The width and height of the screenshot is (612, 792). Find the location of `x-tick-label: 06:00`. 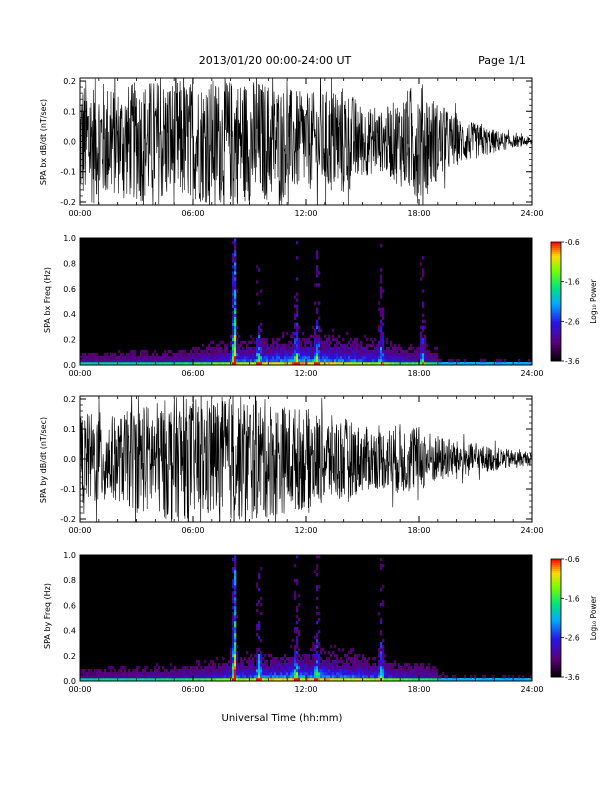

x-tick-label: 06:00 is located at coordinates (192, 213).